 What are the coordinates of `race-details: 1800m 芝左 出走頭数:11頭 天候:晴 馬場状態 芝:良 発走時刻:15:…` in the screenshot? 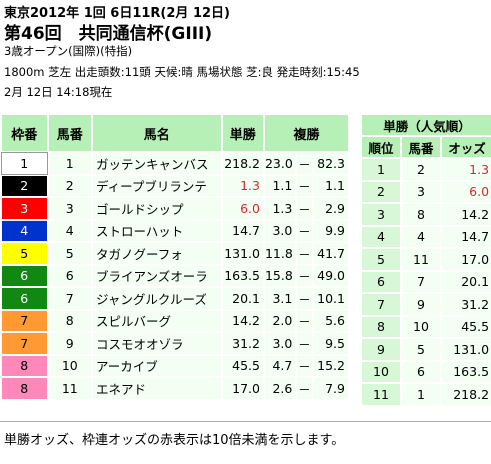 It's located at (182, 72).